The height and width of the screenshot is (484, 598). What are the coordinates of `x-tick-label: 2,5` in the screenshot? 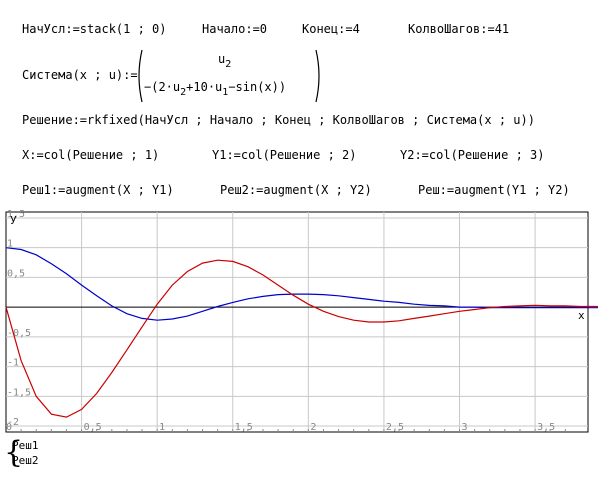 It's located at (395, 427).